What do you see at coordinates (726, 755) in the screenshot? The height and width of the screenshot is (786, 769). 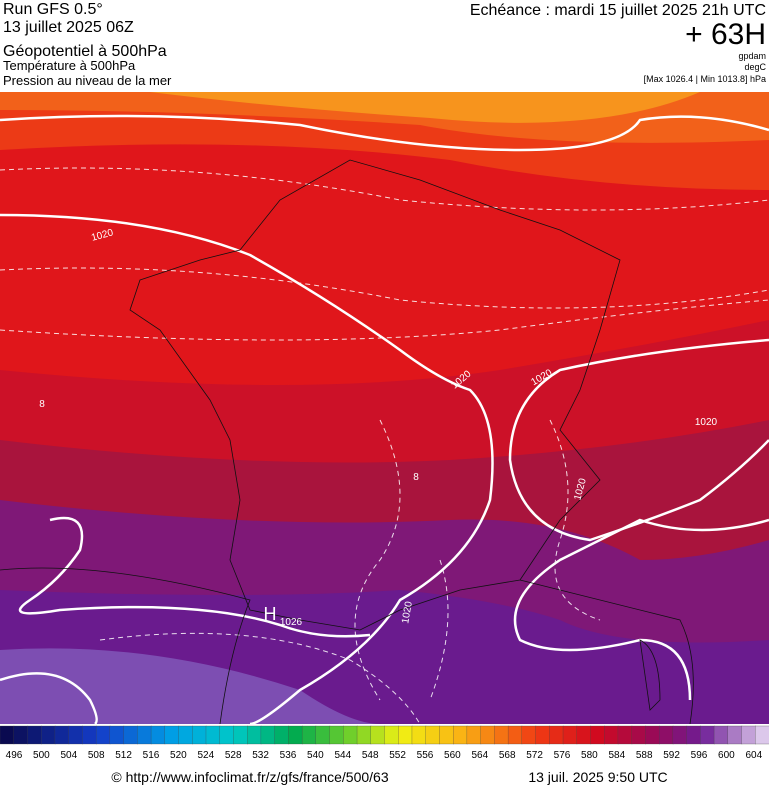 I see `colorbar-label: 600` at bounding box center [726, 755].